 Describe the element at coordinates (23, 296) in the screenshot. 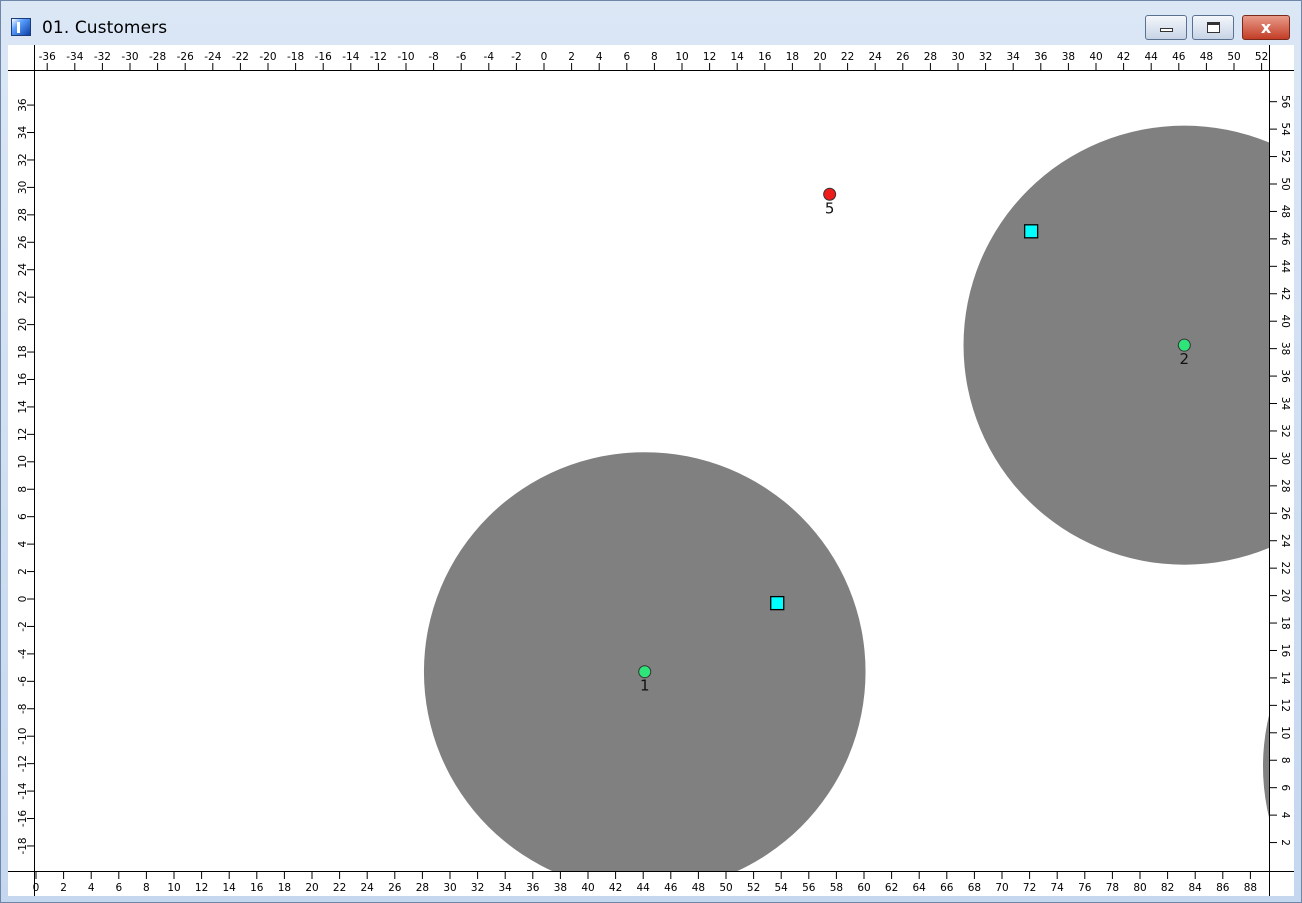

I see `left-axis-tick-label: 22` at that location.